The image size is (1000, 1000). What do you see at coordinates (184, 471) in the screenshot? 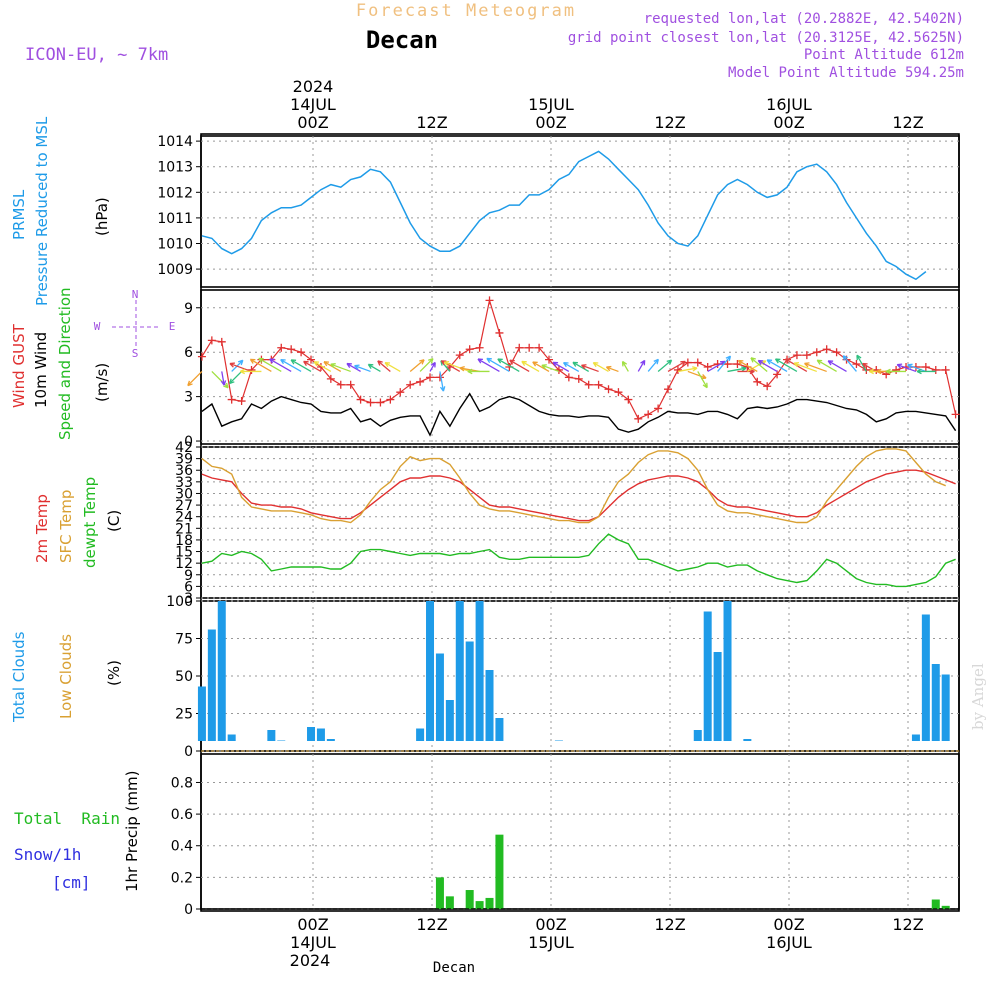
I see `ytick-label: 36` at bounding box center [184, 471].